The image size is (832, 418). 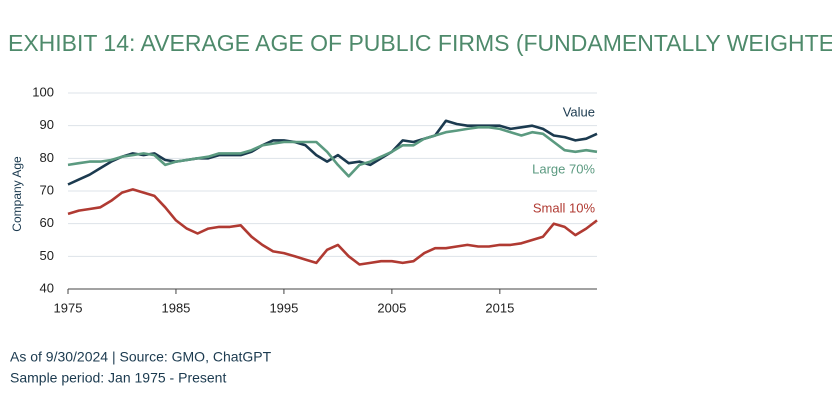 I want to click on series-label: Large 70%, so click(x=563, y=168).